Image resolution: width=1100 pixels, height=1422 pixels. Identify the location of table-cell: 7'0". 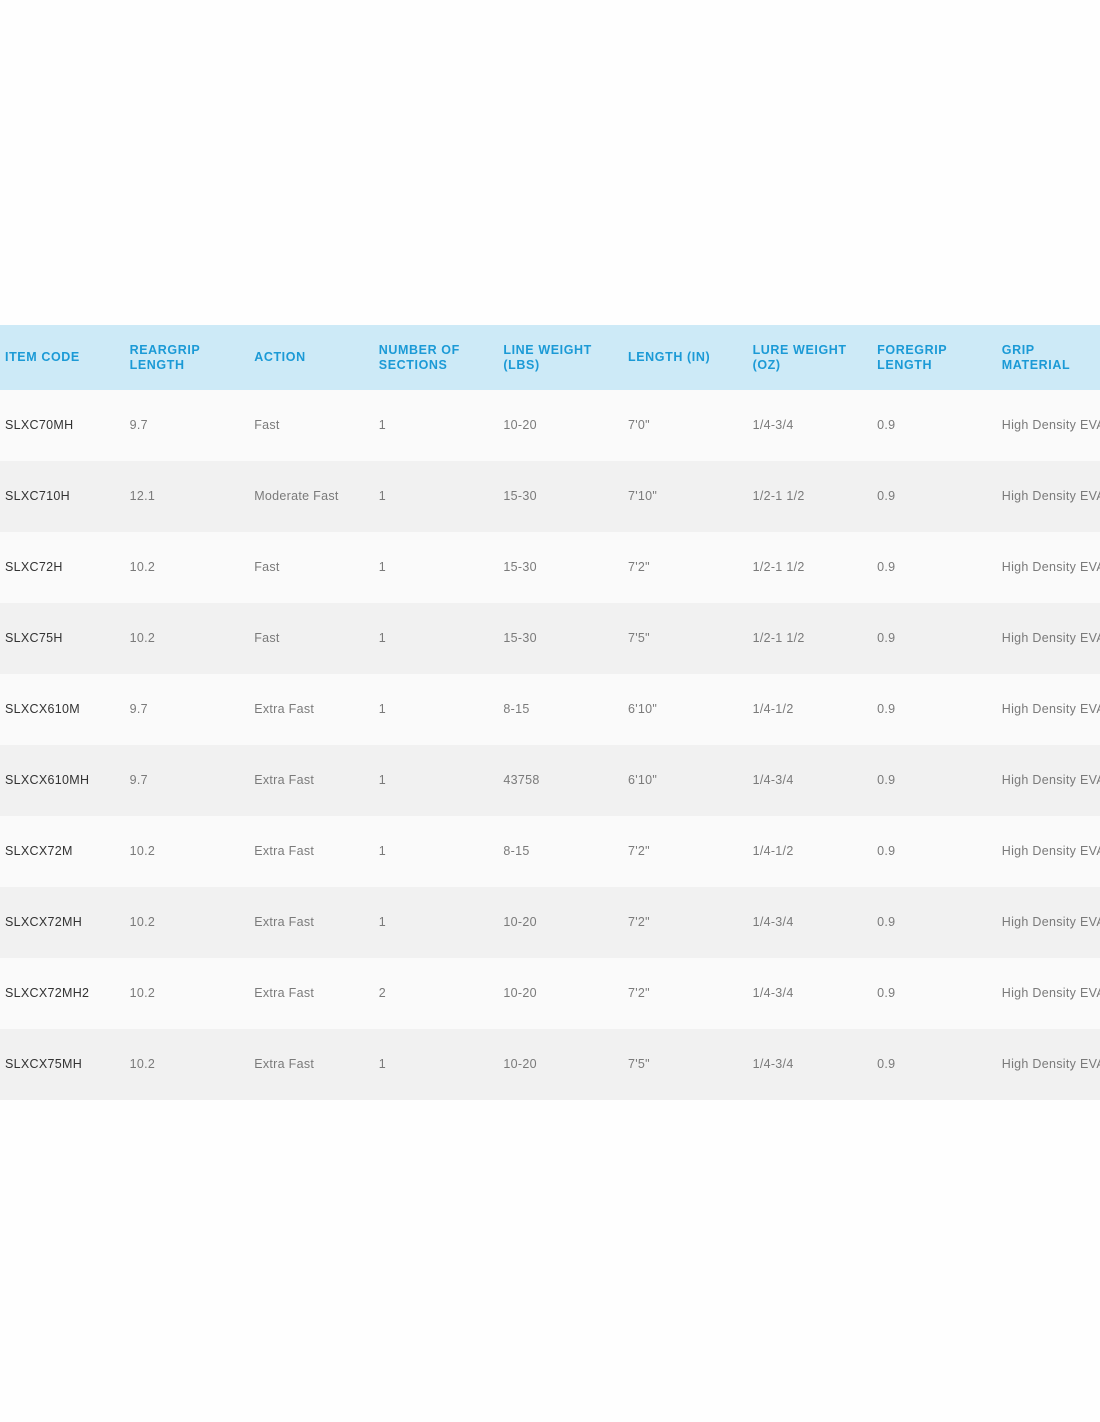
(685, 425).